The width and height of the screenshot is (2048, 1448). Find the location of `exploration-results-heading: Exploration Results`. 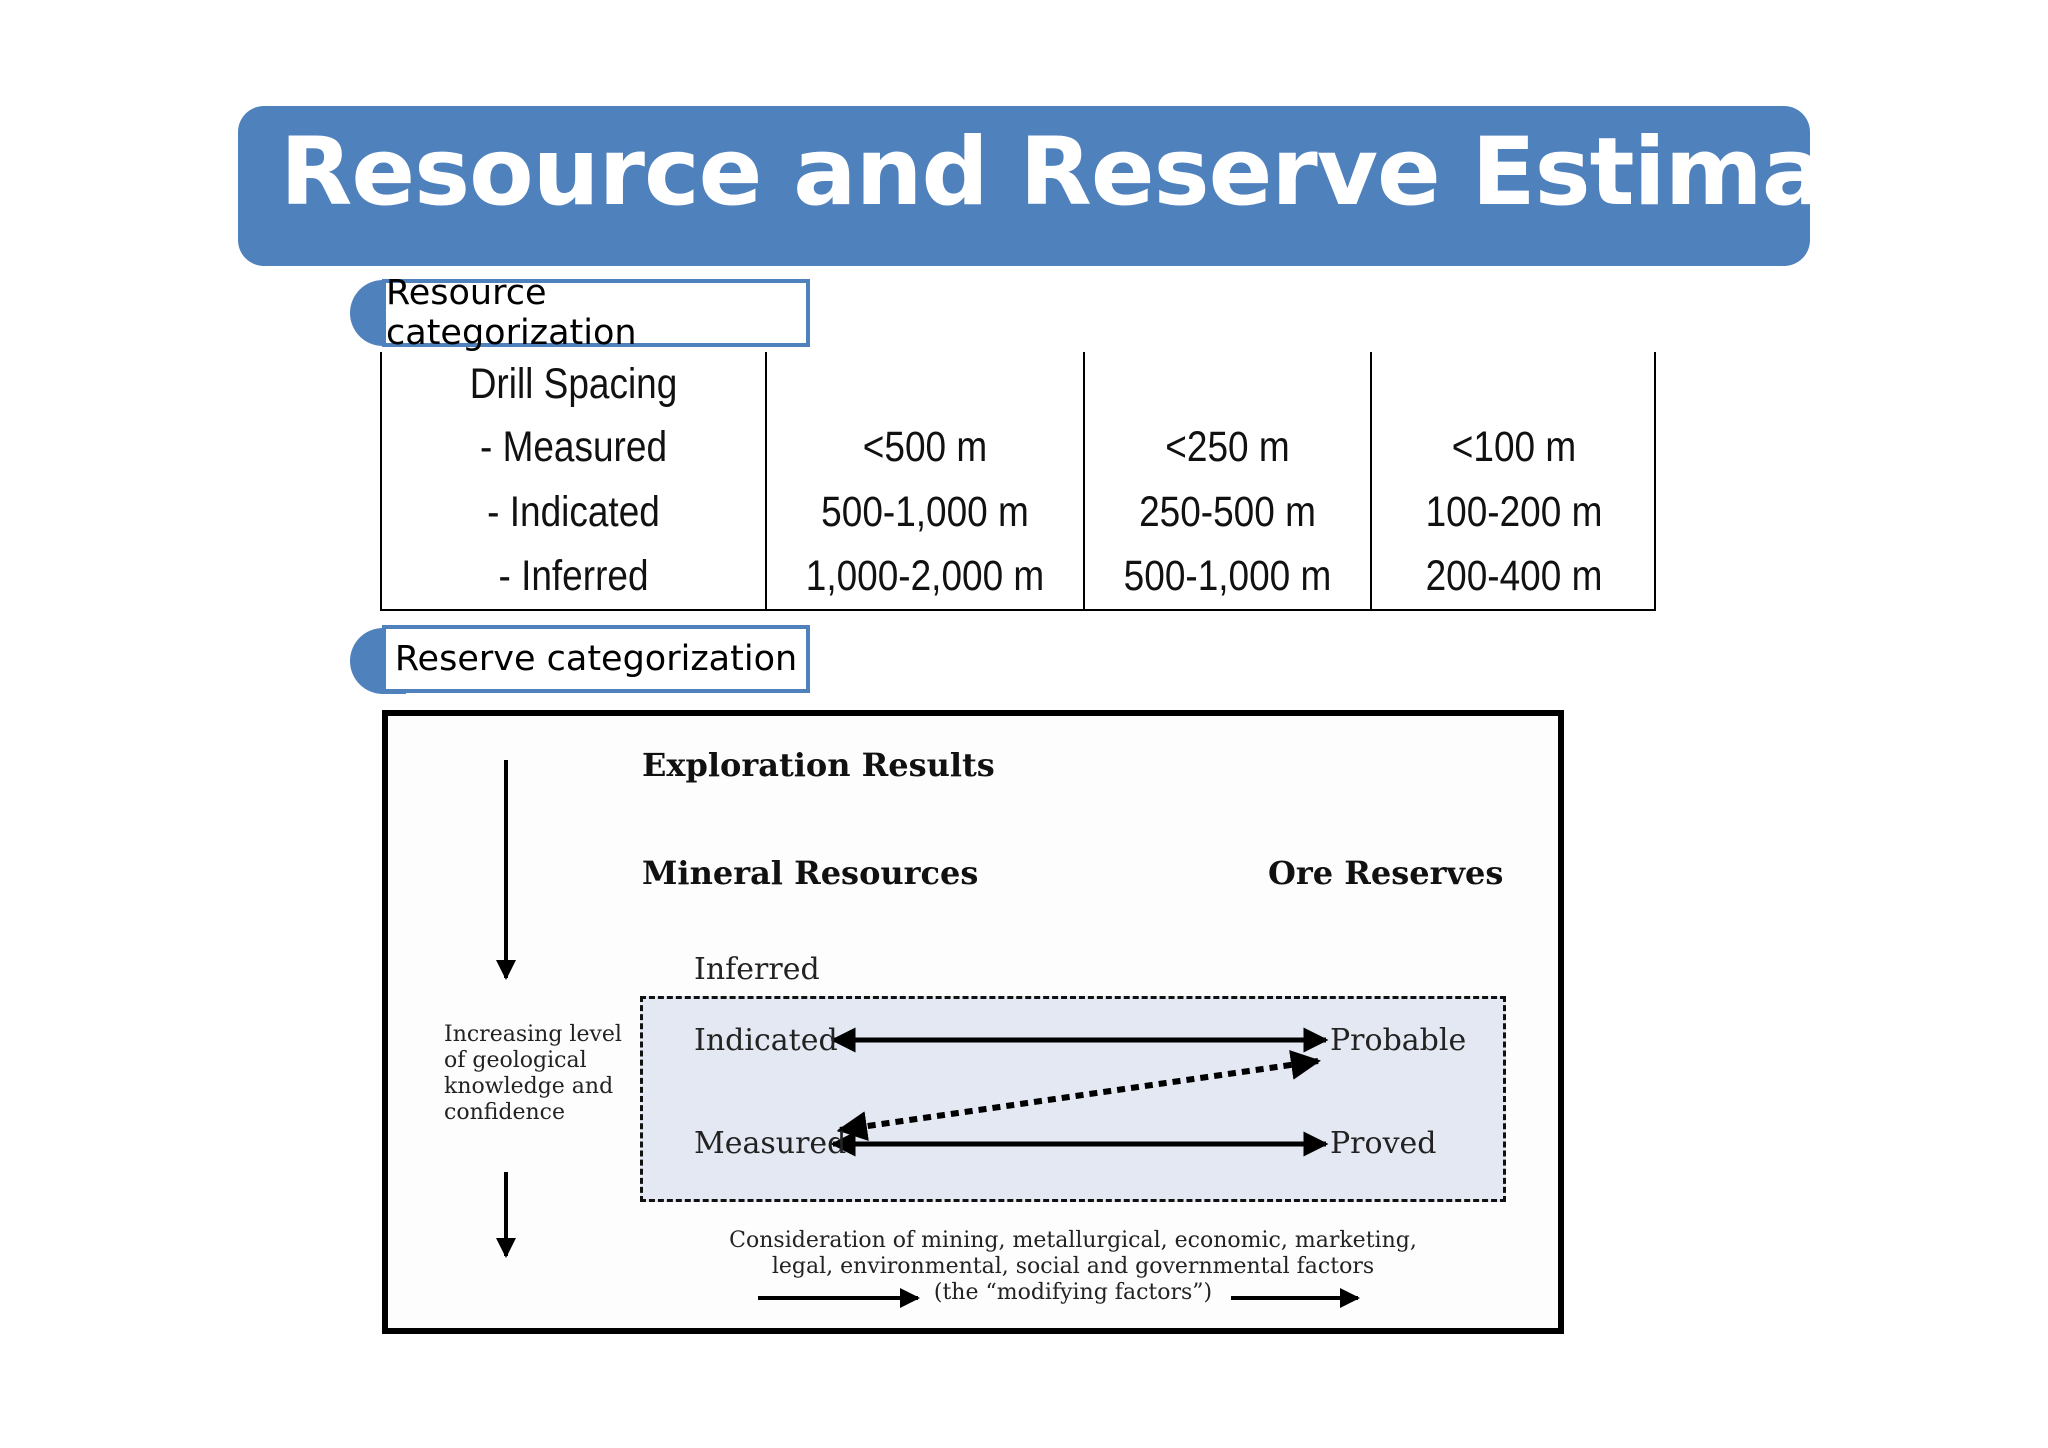

exploration-results-heading: Exploration Results is located at coordinates (818, 765).